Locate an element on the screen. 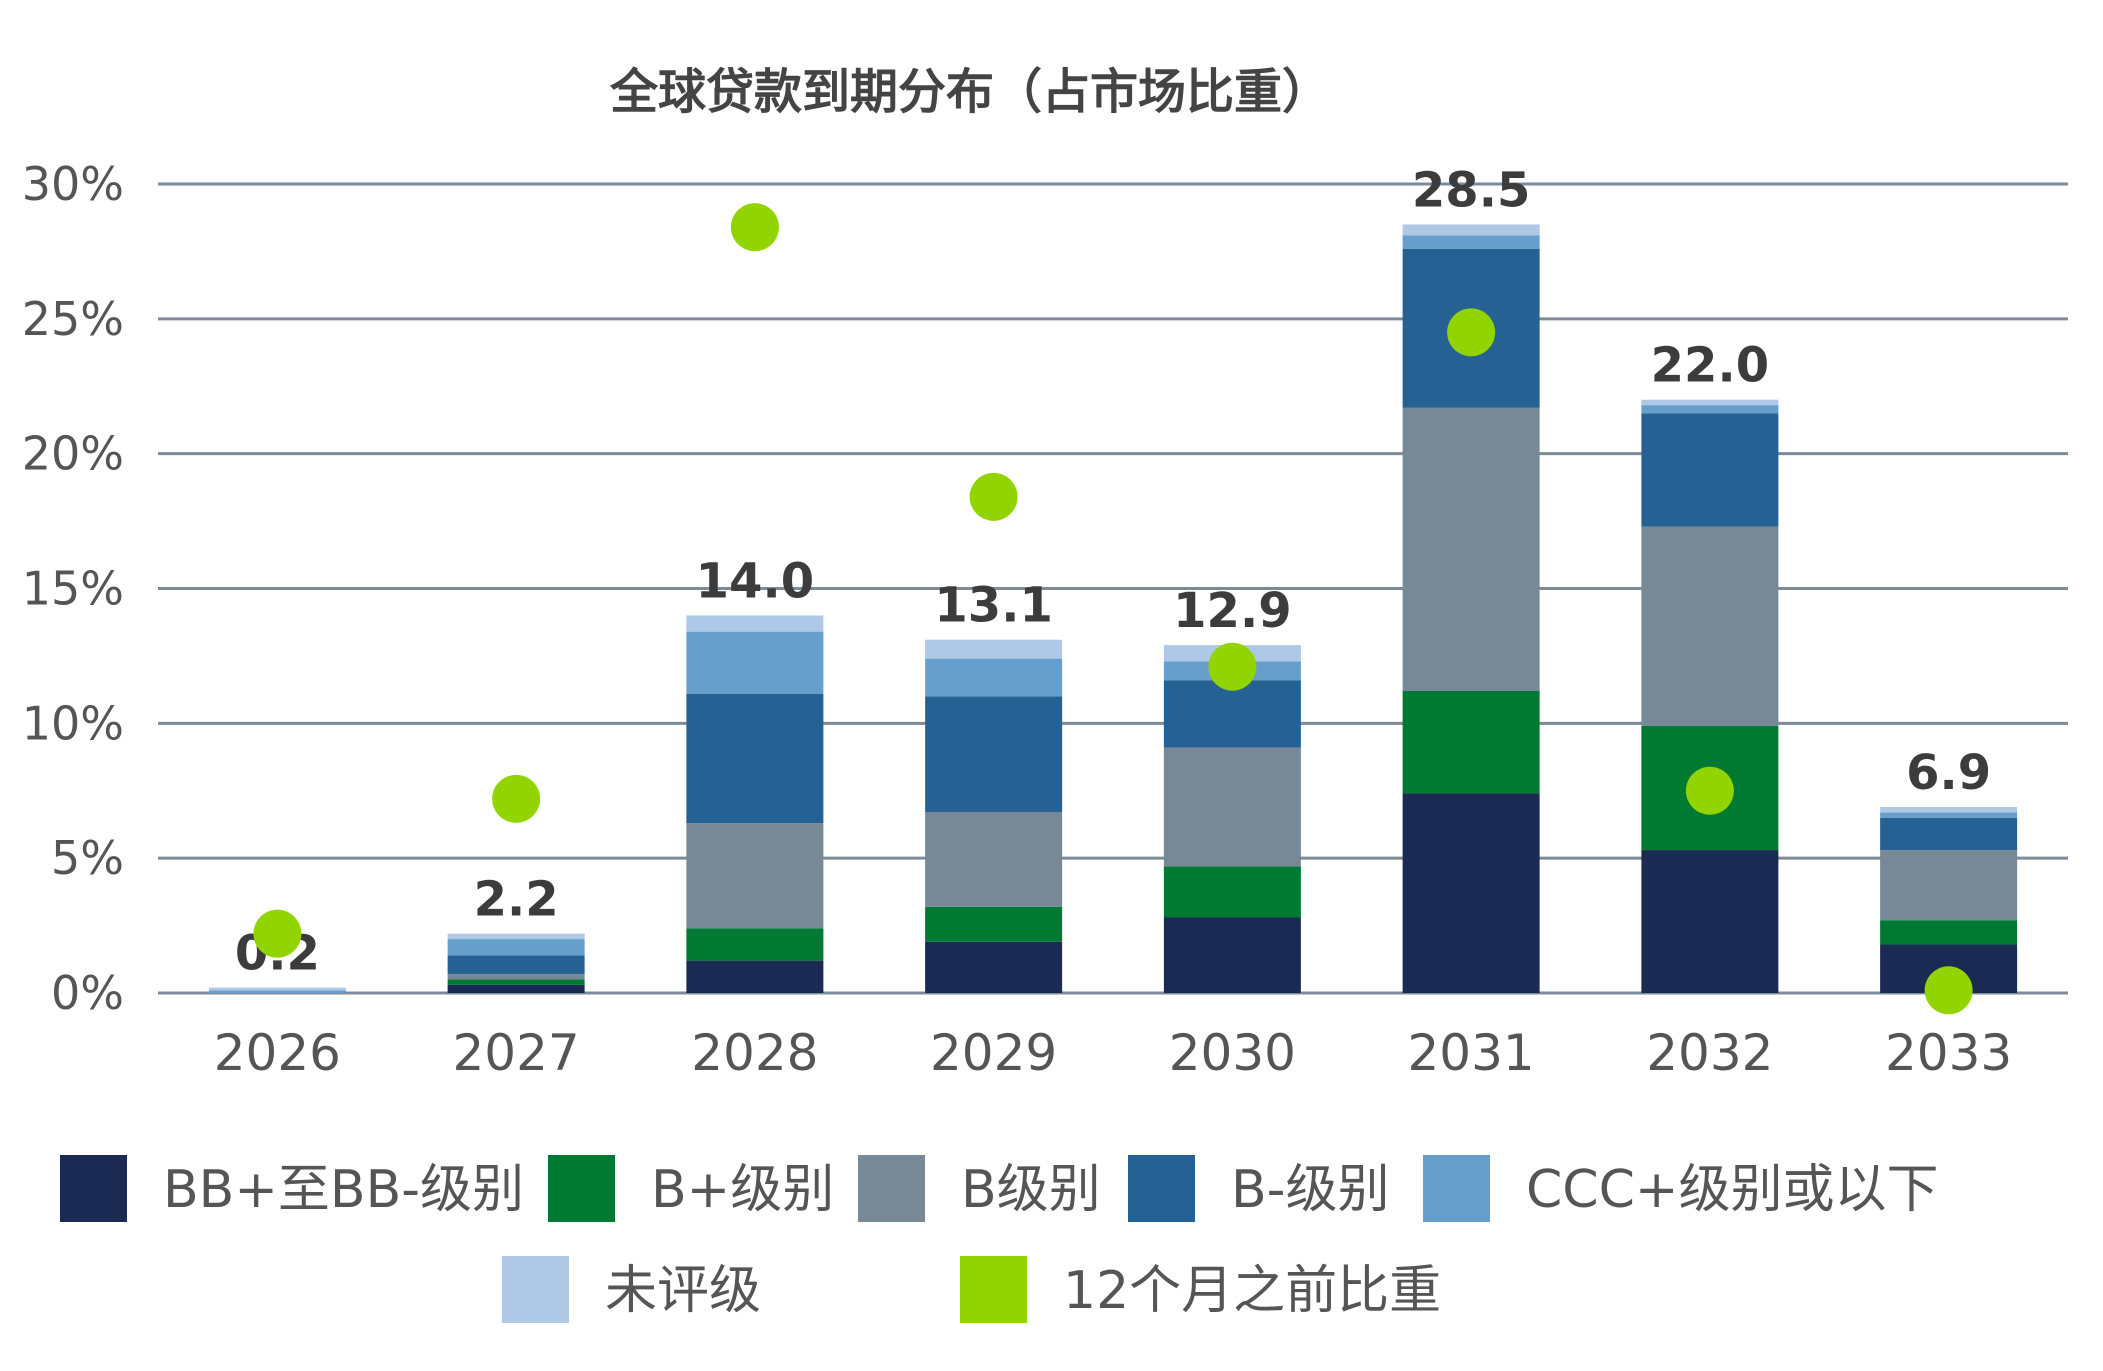  chart-title: 全球贷款到期分布（占市场比重） is located at coordinates (969, 92).